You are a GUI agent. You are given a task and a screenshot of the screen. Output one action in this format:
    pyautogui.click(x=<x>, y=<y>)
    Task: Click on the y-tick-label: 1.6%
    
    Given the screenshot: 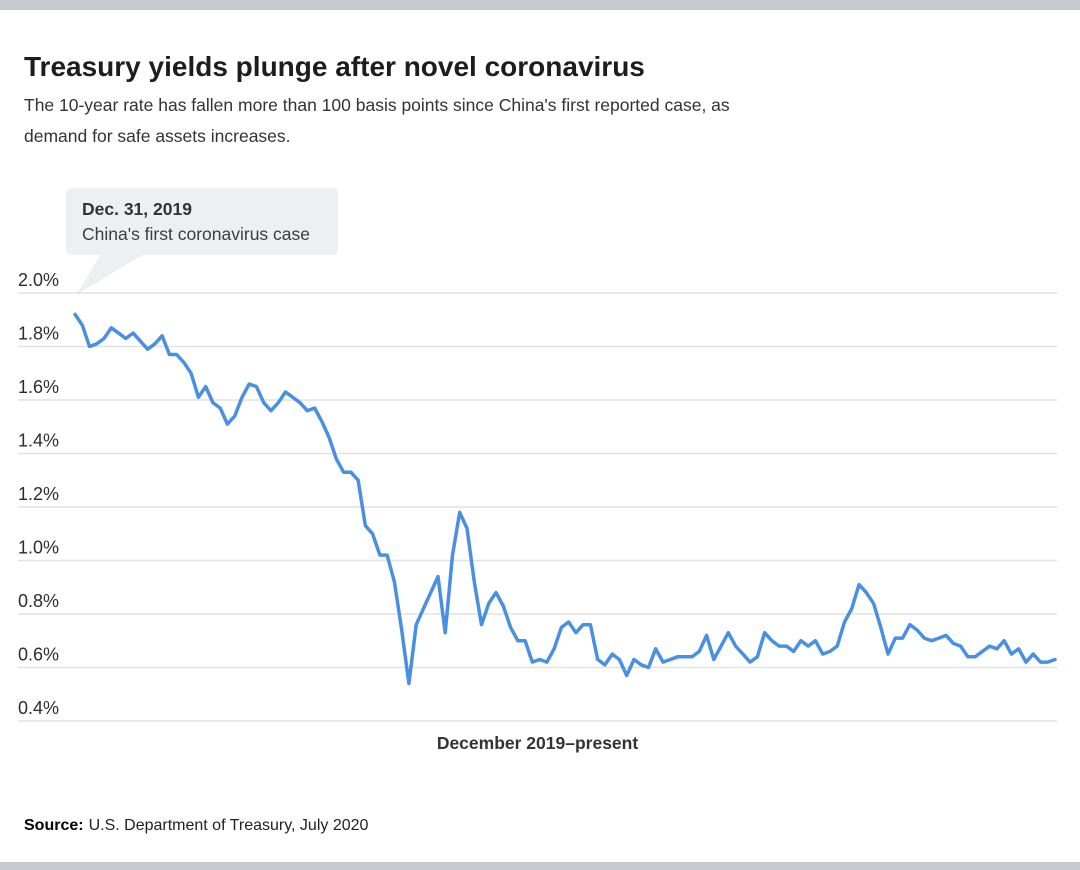 What is the action you would take?
    pyautogui.click(x=38, y=387)
    